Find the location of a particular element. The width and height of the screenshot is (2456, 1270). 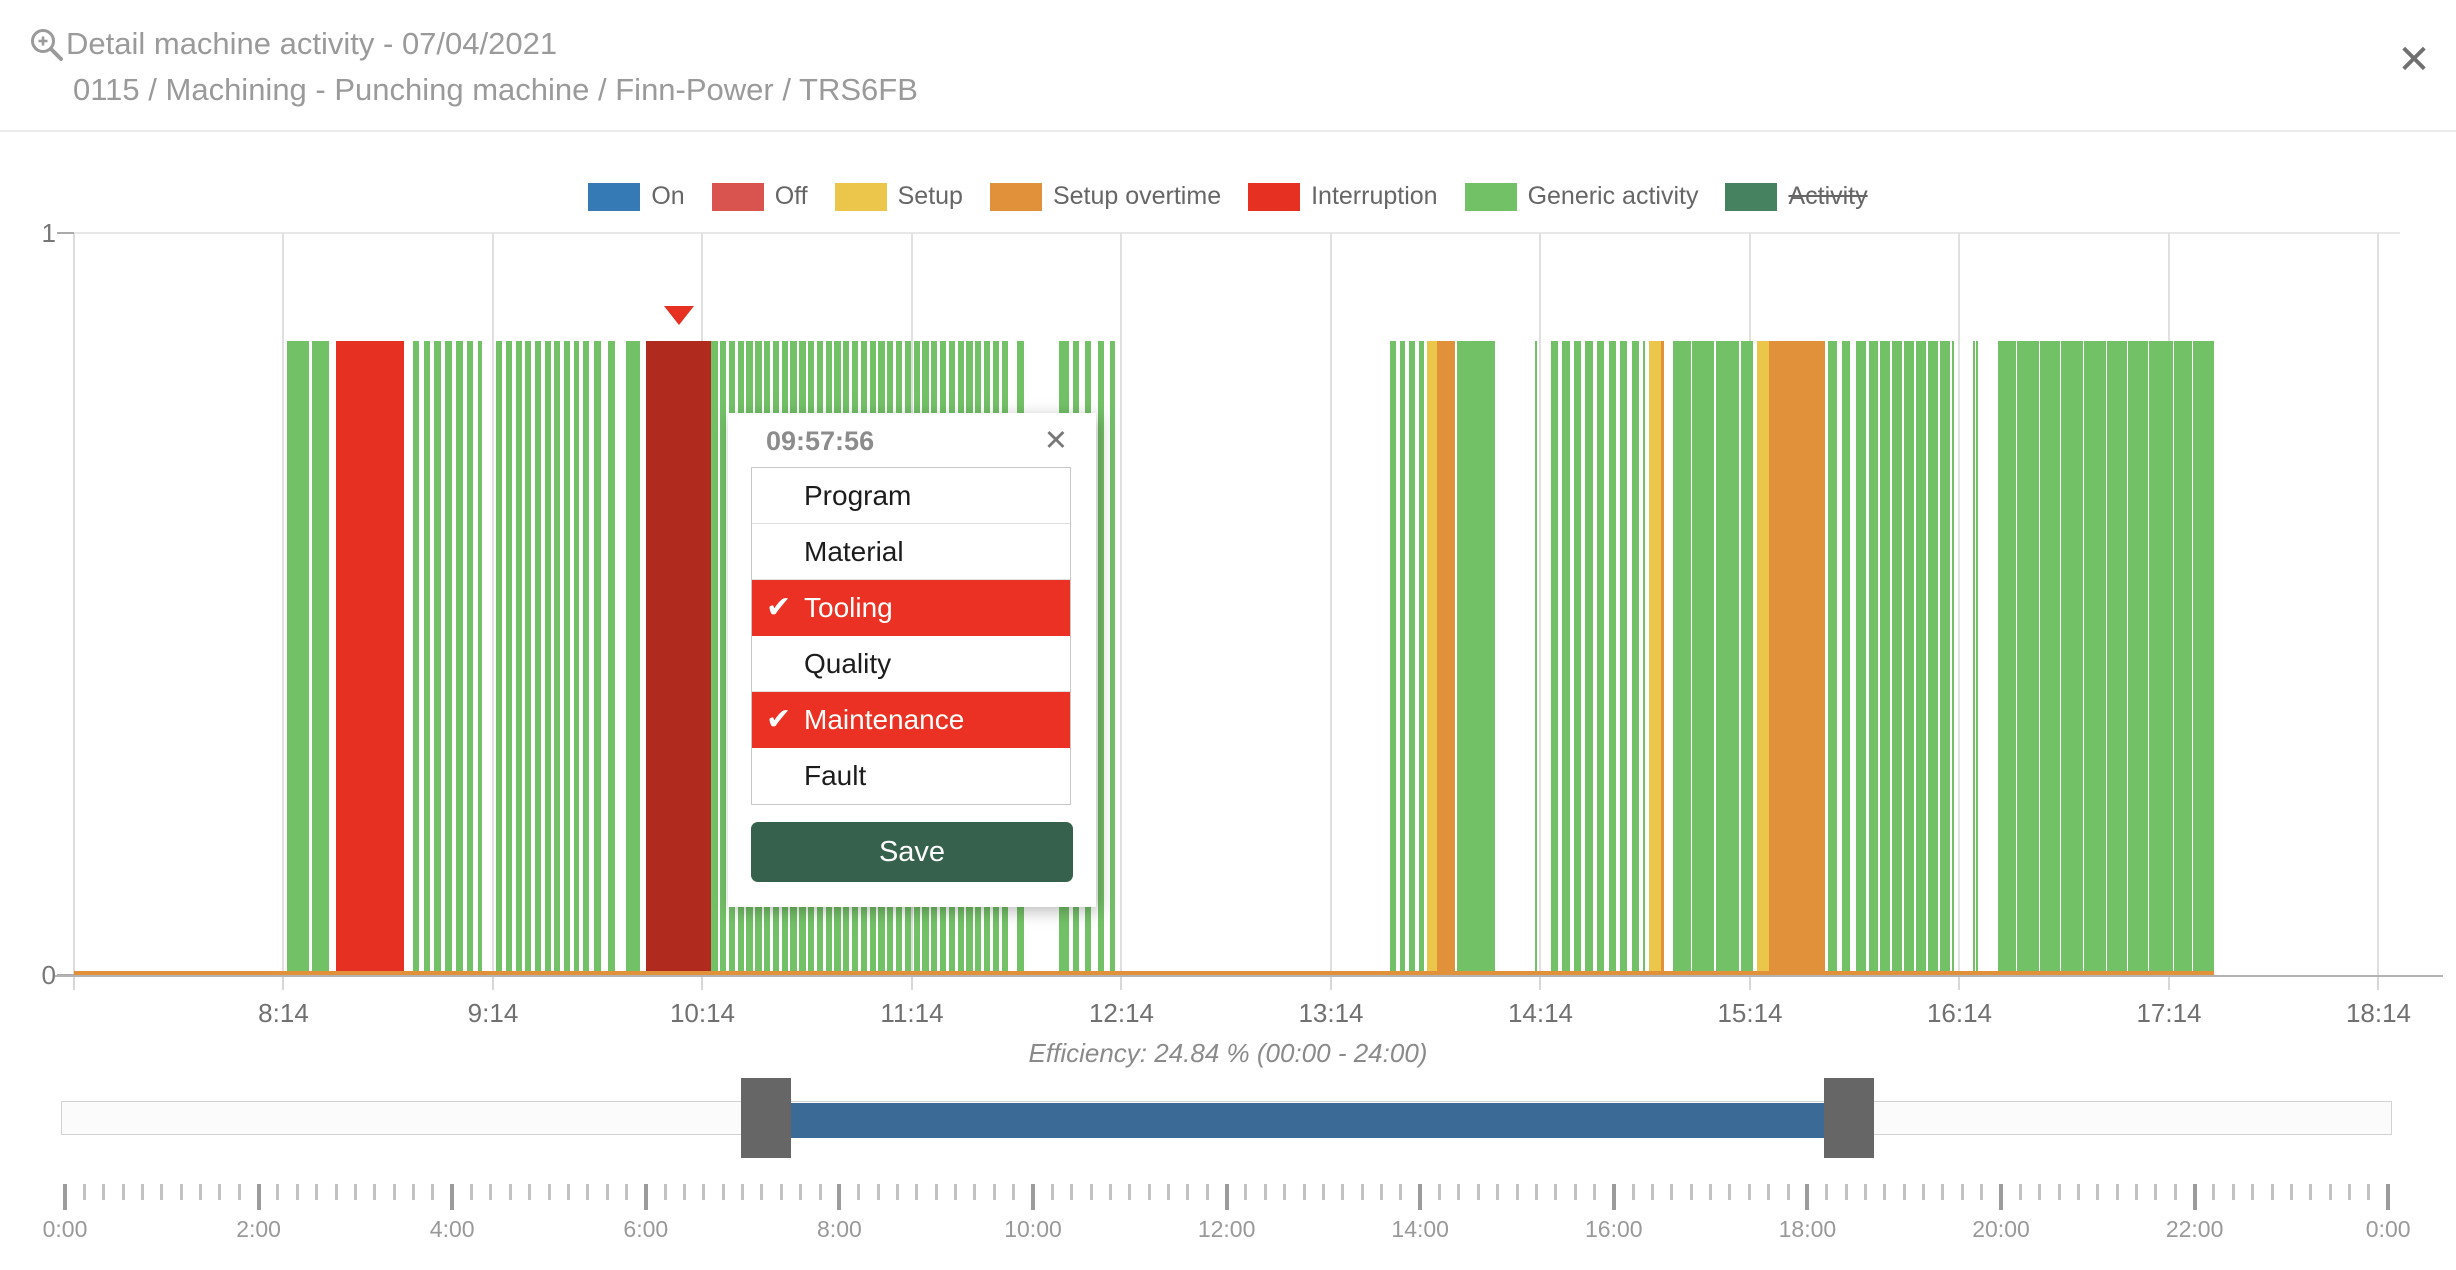

save-button: Save is located at coordinates (912, 852).